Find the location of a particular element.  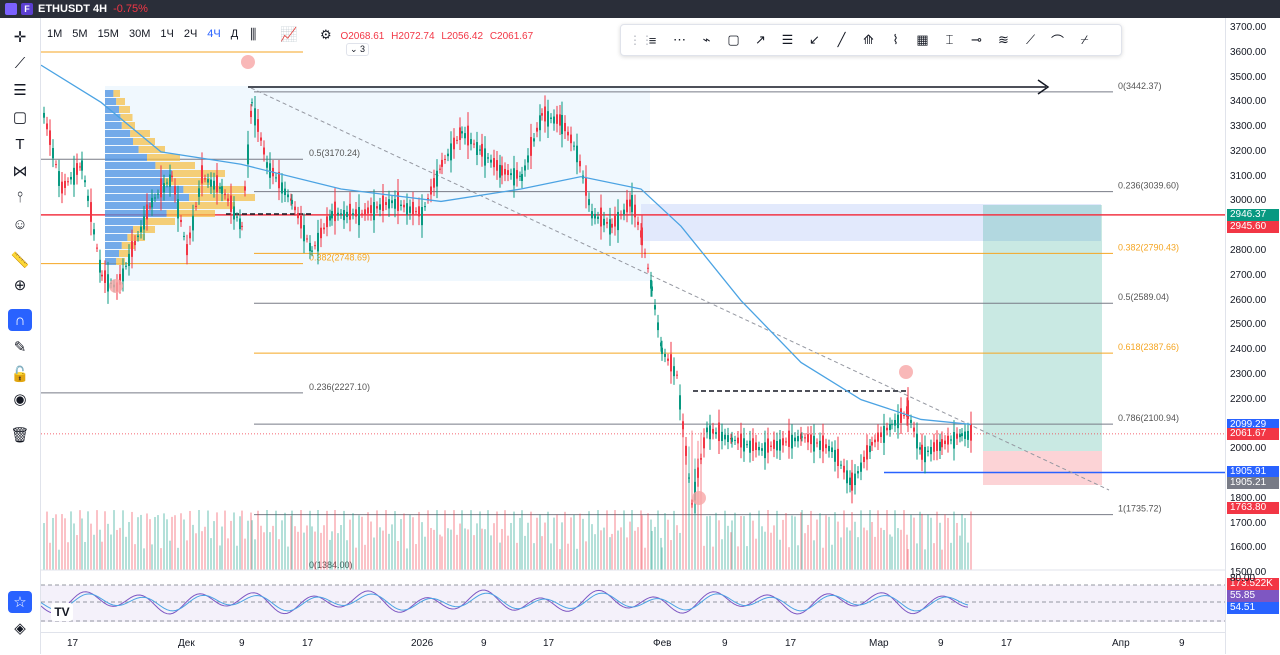

draw-tool-icon-12: ⊸ is located at coordinates (976, 39).